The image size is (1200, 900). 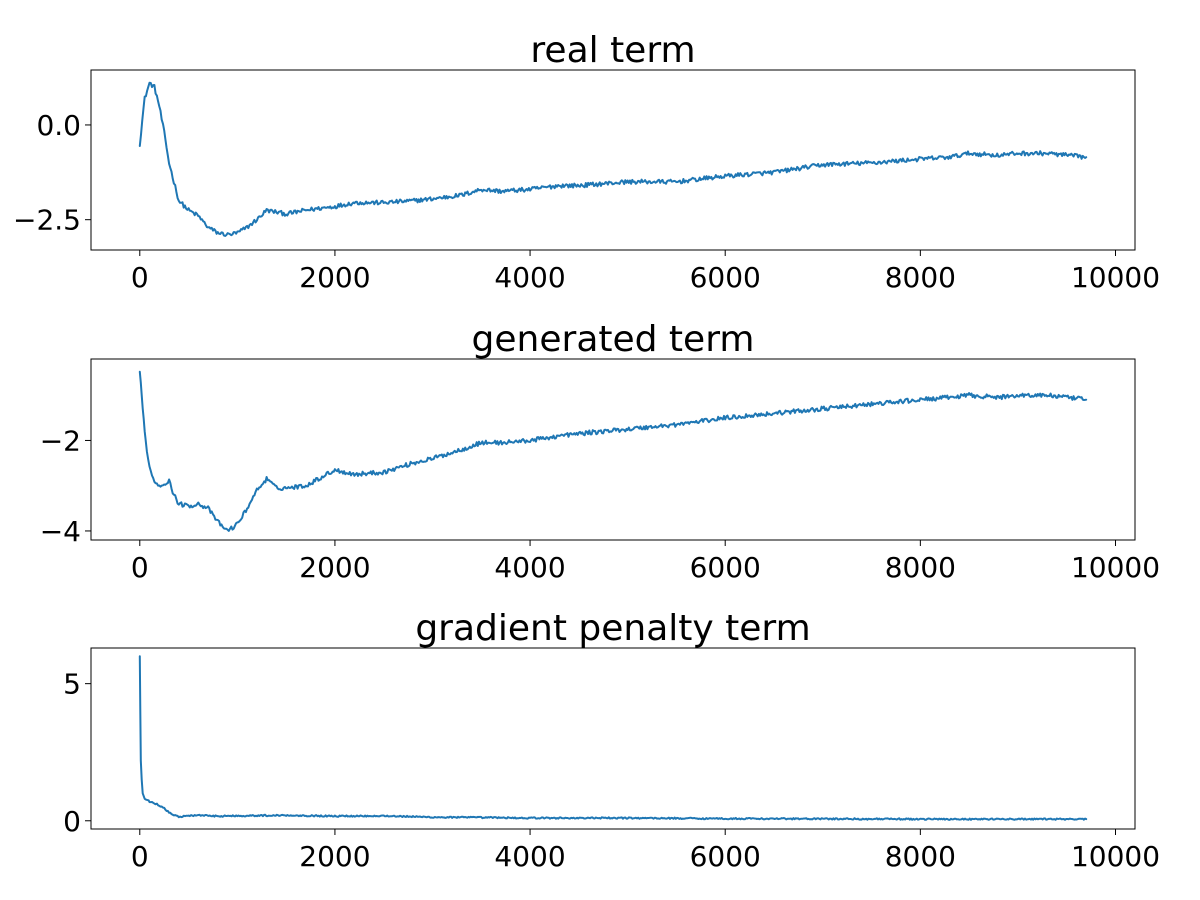 I want to click on y-tick-label: 0.0, so click(x=58, y=125).